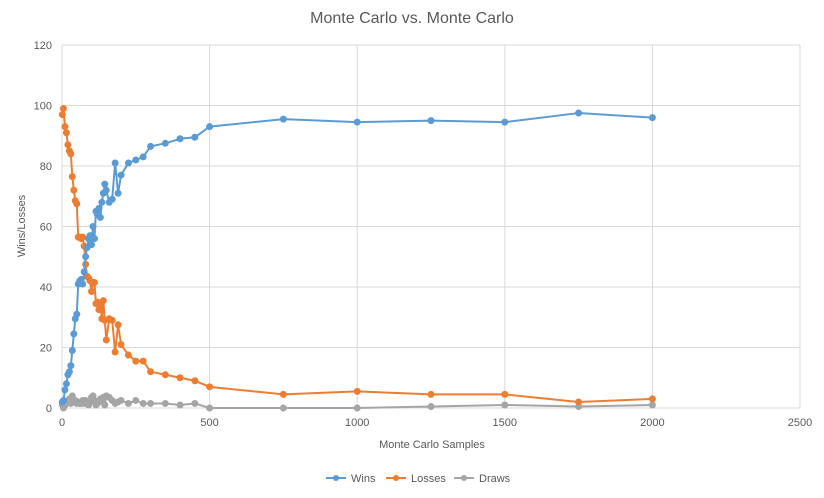  I want to click on legend-item-draws: Draws, so click(482, 479).